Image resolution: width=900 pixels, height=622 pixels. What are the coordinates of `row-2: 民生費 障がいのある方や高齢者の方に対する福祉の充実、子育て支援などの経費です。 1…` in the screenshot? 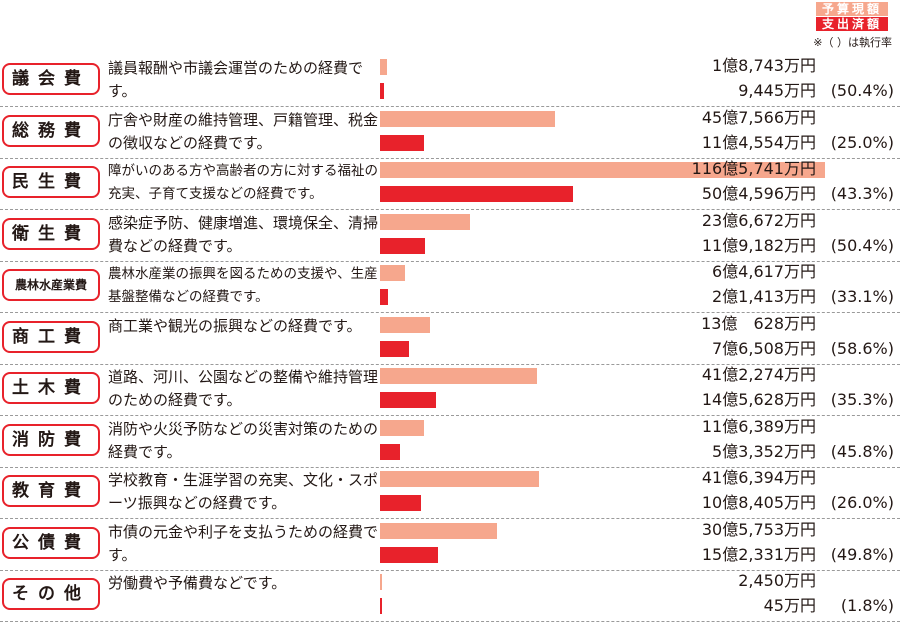 It's located at (450, 184).